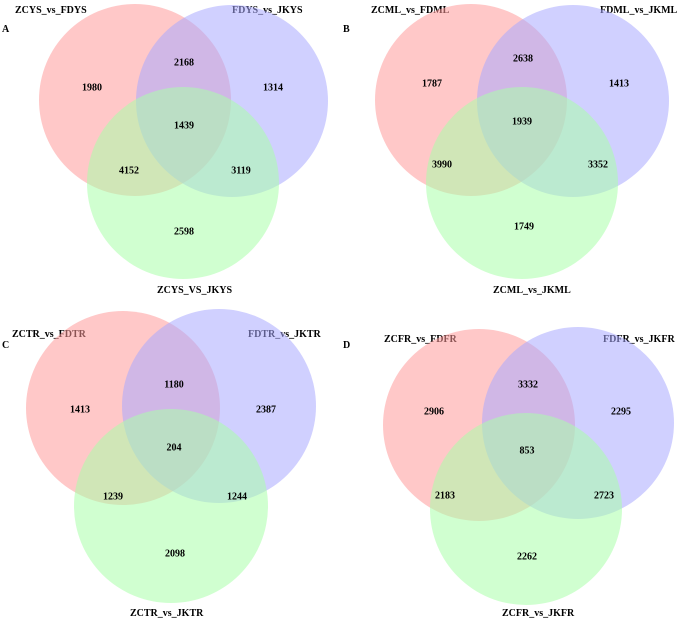 The width and height of the screenshot is (685, 622). What do you see at coordinates (92, 87) in the screenshot?
I see `only-set1-count: 1980` at bounding box center [92, 87].